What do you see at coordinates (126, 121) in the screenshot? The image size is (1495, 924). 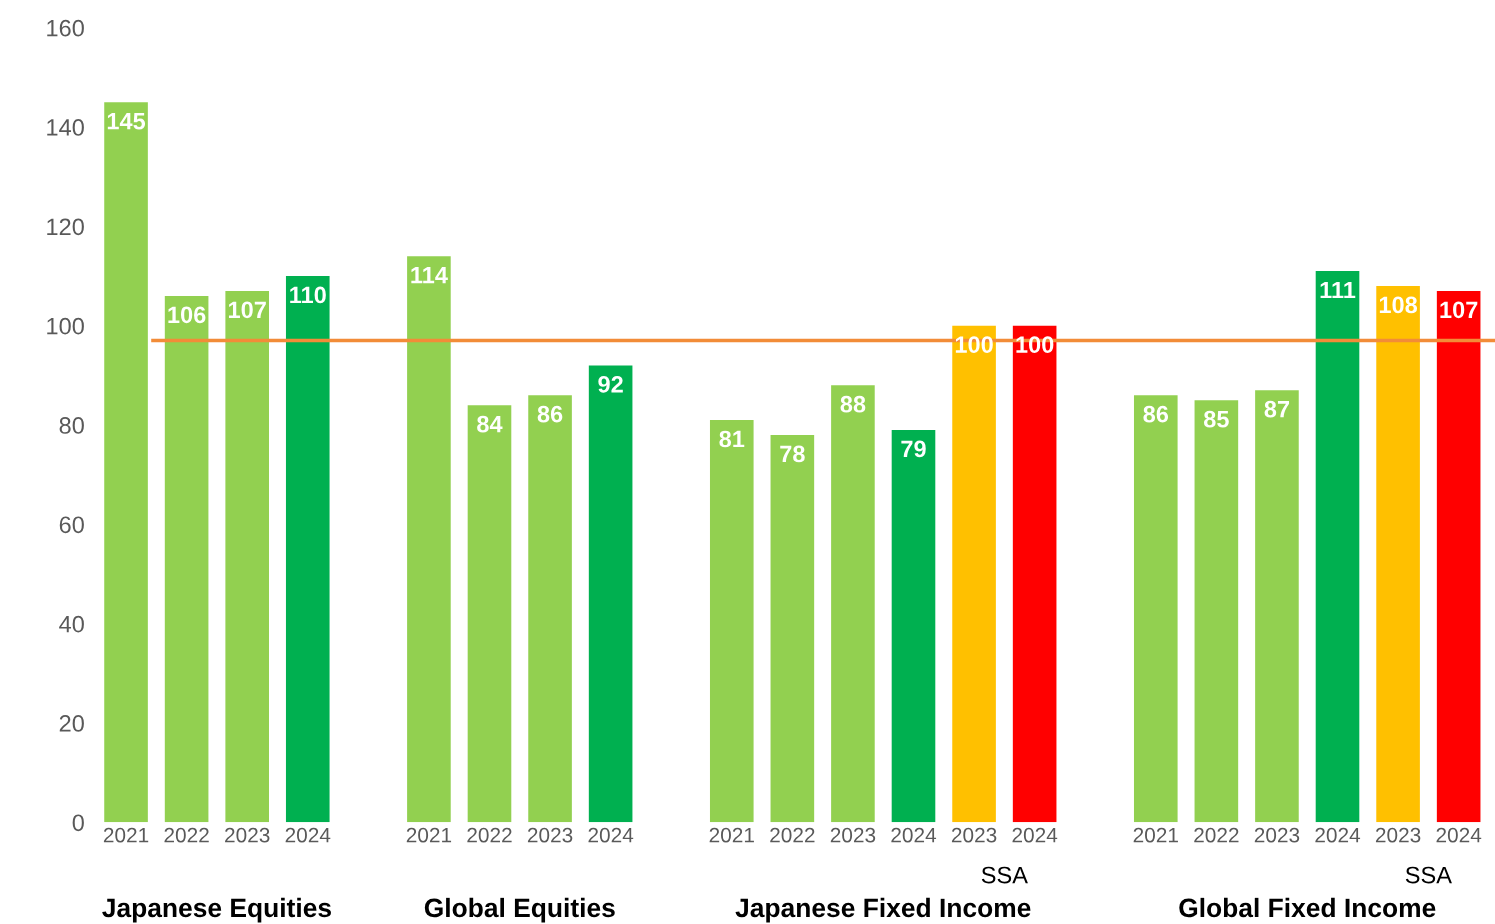 I see `data-label: 145` at bounding box center [126, 121].